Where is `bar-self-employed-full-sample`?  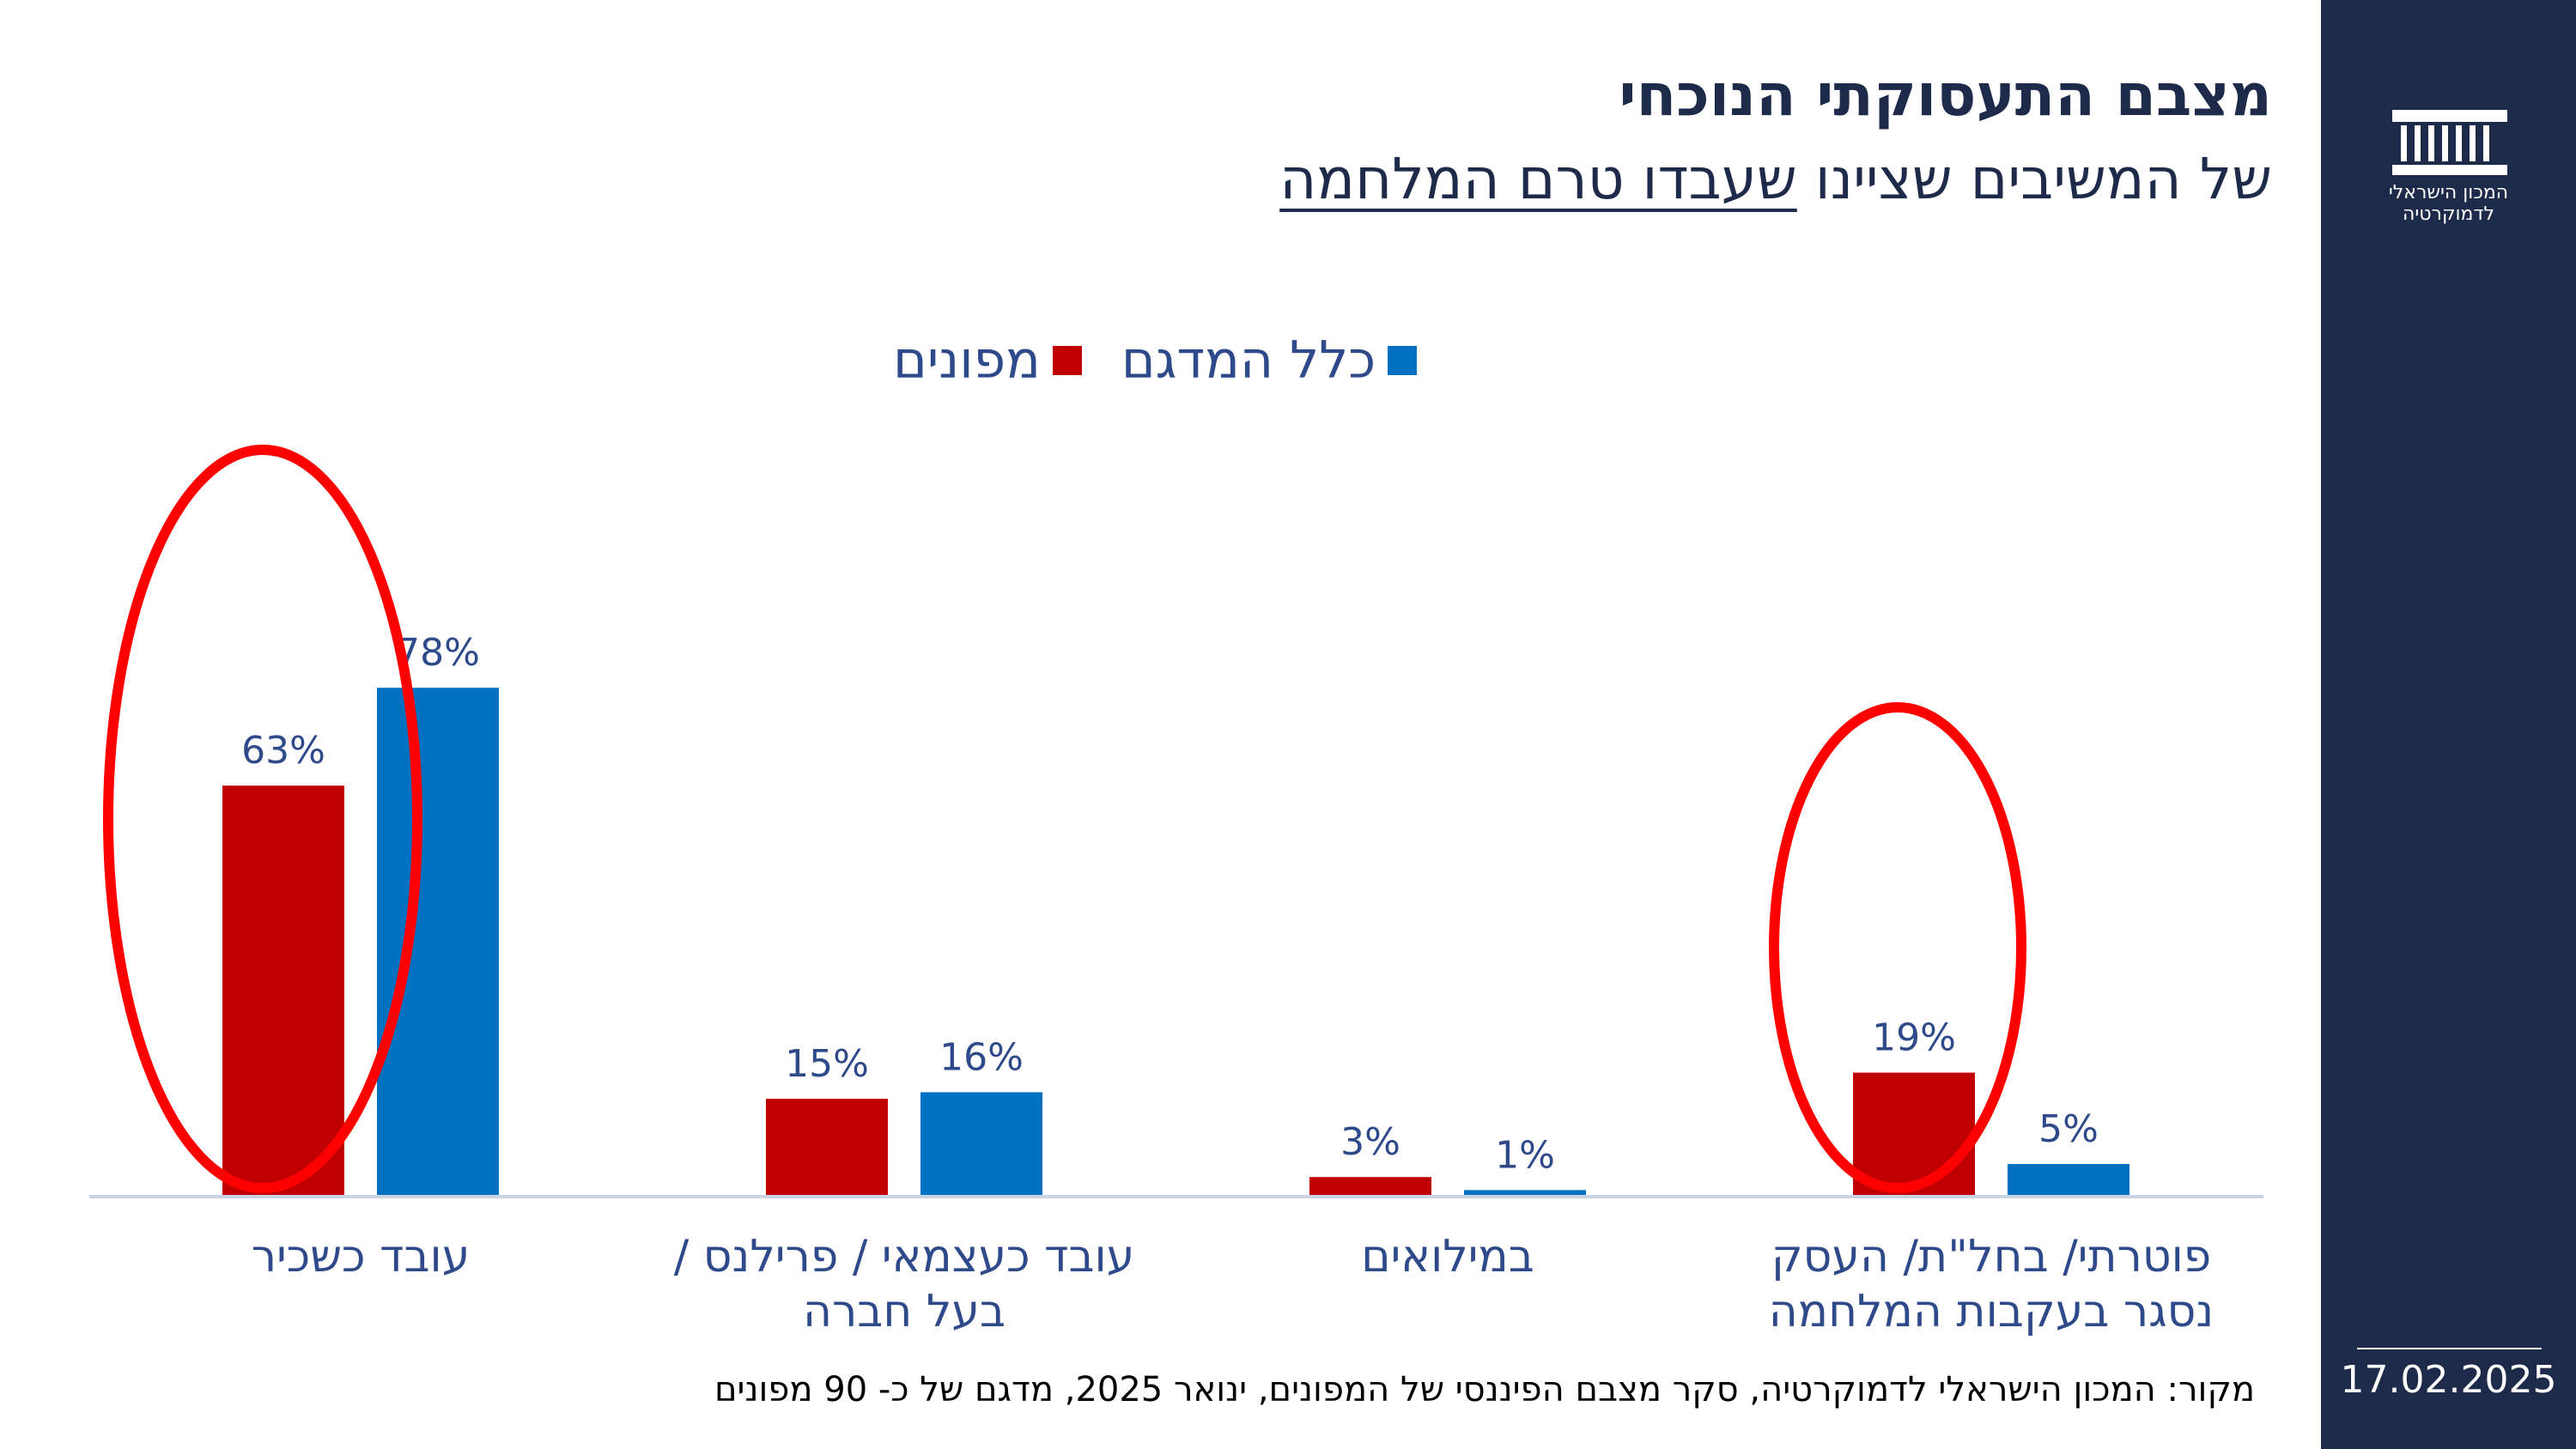 bar-self-employed-full-sample is located at coordinates (981, 1144).